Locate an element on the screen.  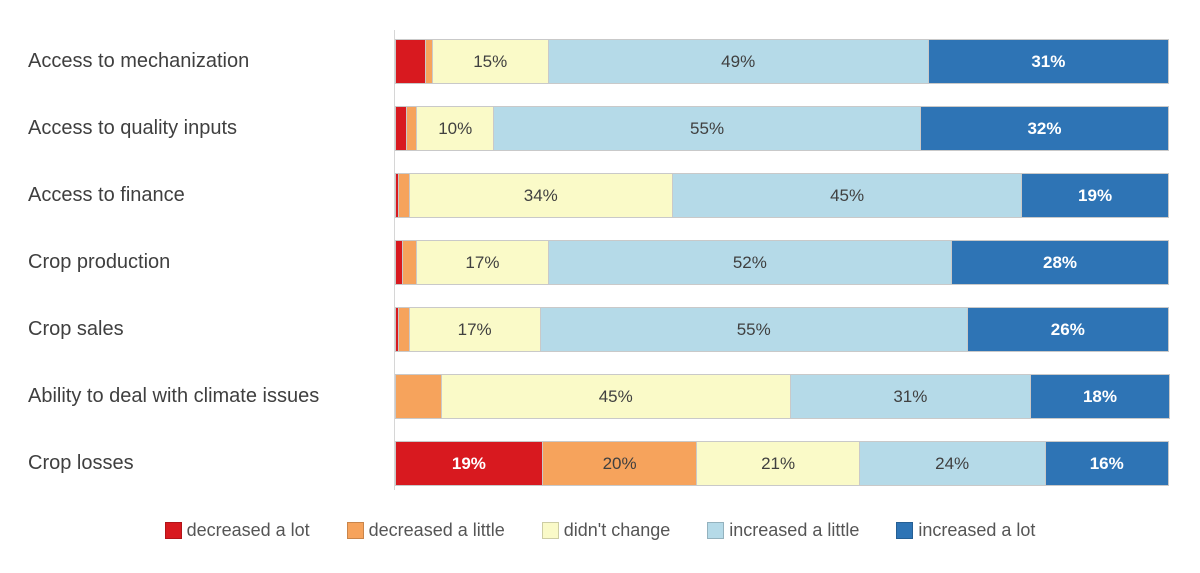
bar-track: 15% 49% 31% is located at coordinates (784, 61).